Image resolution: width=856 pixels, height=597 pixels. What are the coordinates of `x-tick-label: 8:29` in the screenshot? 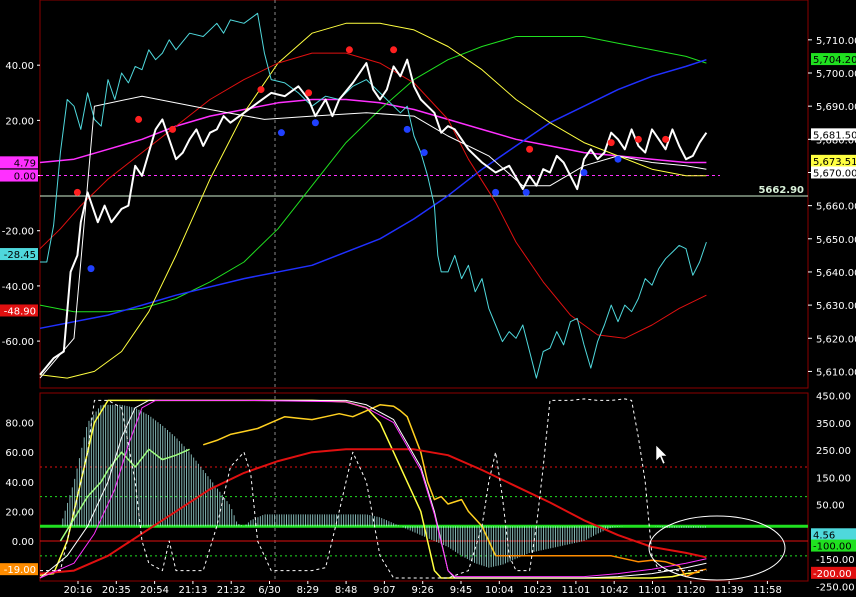 It's located at (308, 590).